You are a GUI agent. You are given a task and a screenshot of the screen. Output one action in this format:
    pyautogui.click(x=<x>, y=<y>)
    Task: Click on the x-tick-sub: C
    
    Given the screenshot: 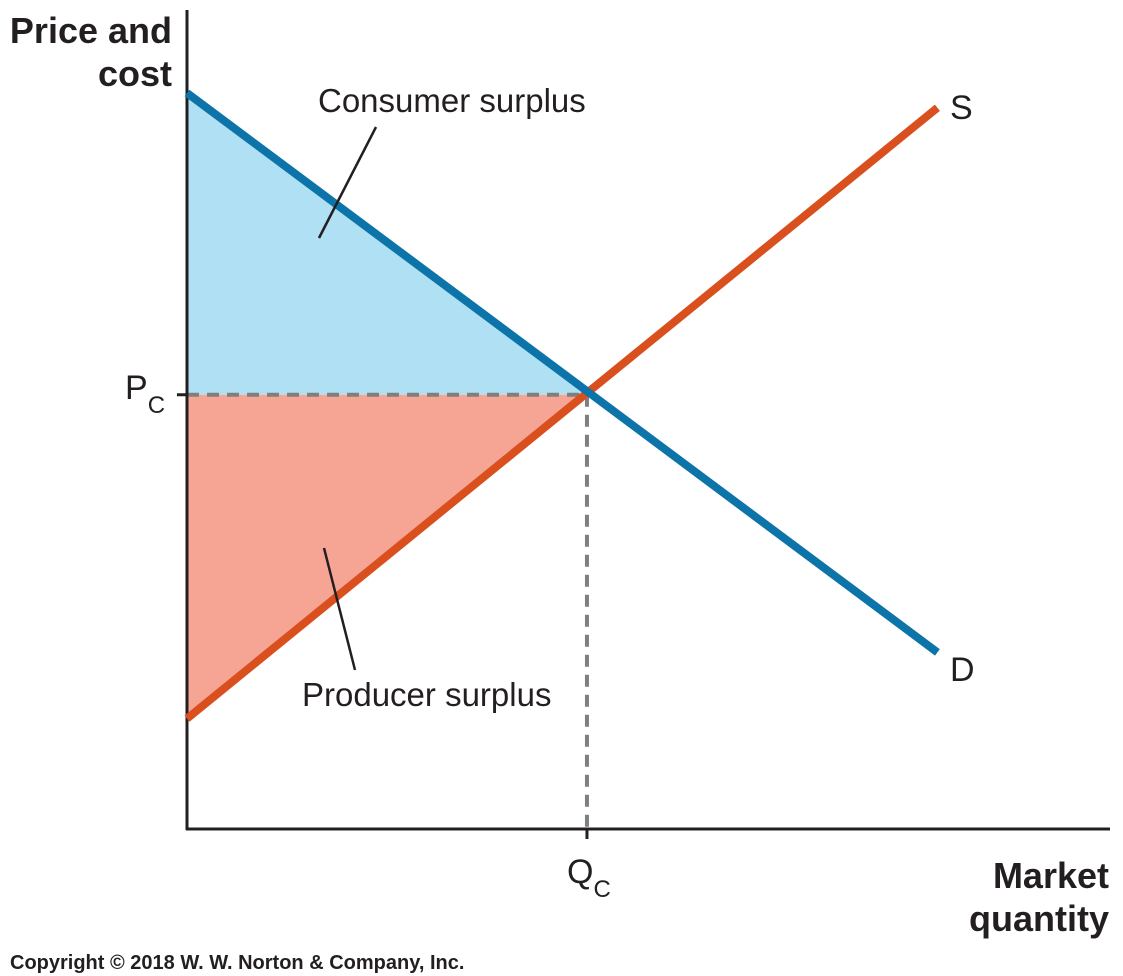 What is the action you would take?
    pyautogui.click(x=601, y=889)
    